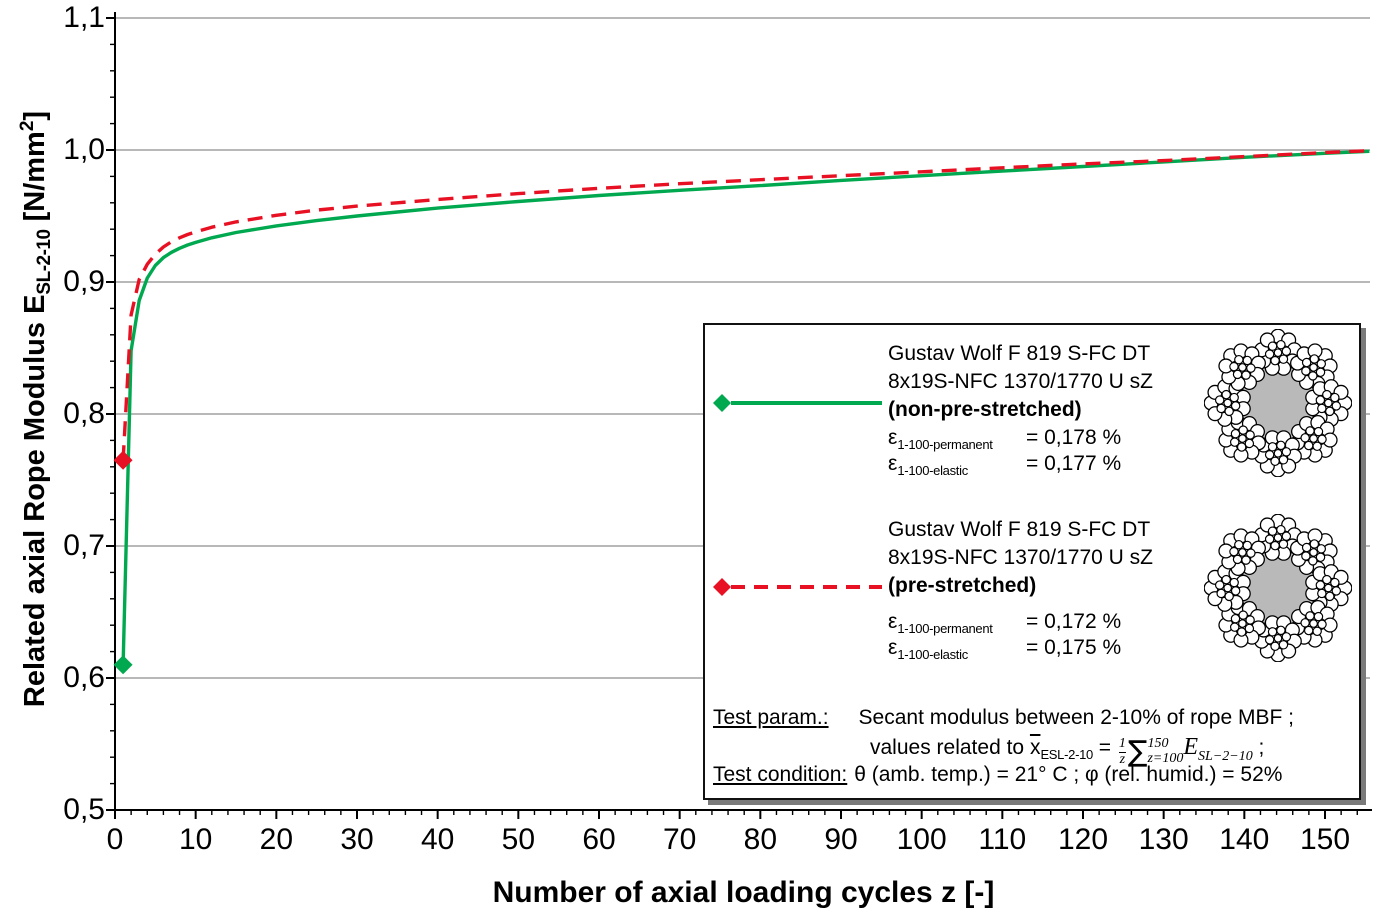 Image resolution: width=1386 pixels, height=917 pixels. I want to click on y-axis-title-text: Related axial Rope Modulus E, so click(35, 501).